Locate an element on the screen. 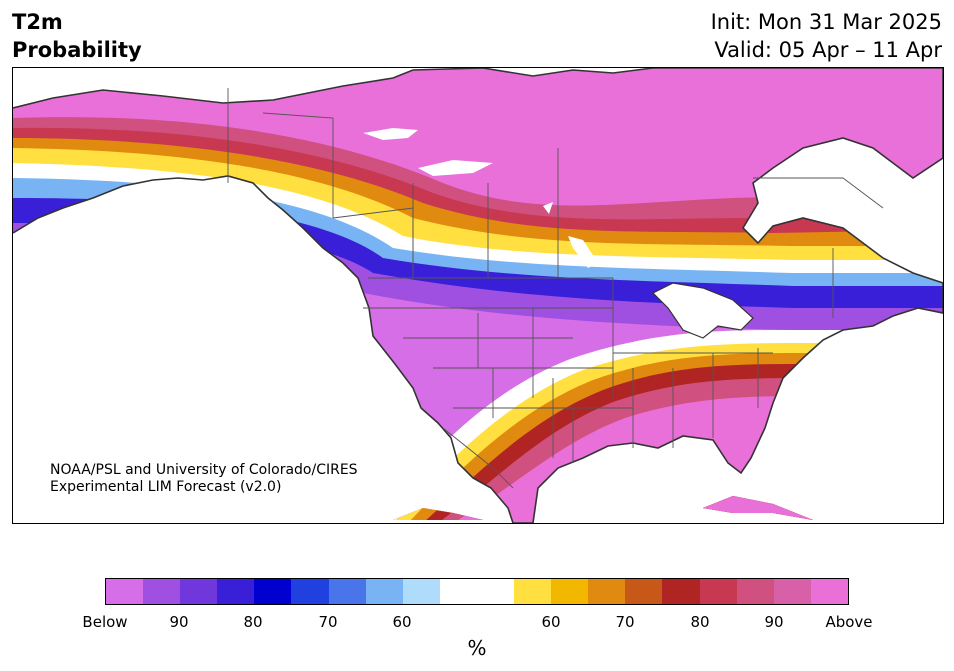 The image size is (954, 671). colorbar-tick-label: Below is located at coordinates (105, 622).